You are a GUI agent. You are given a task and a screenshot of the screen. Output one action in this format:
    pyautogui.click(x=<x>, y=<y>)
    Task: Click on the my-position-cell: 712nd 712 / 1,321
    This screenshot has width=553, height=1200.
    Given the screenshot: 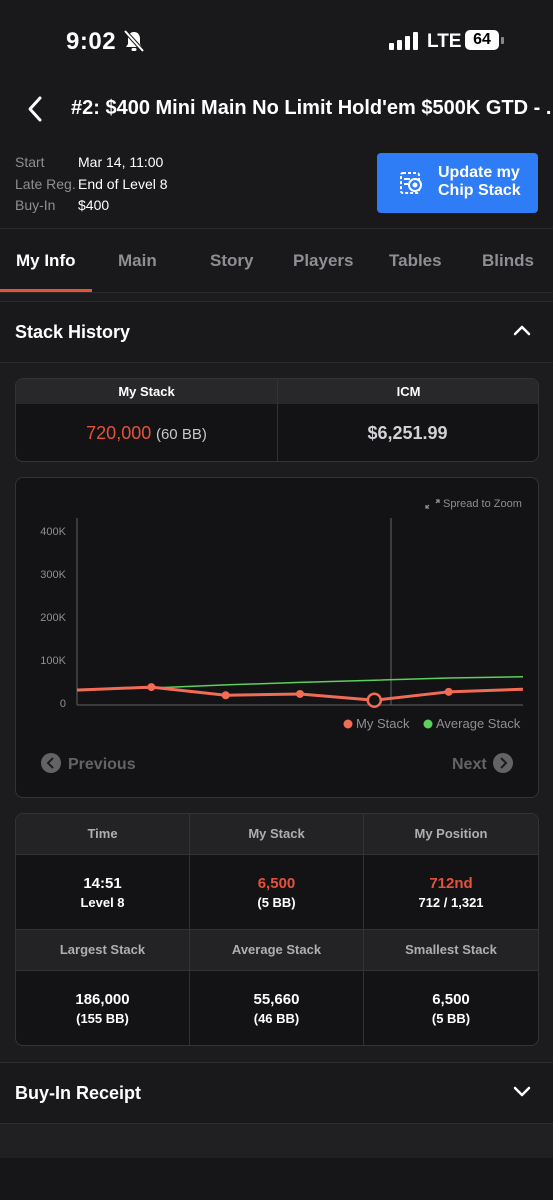 What is the action you would take?
    pyautogui.click(x=451, y=892)
    